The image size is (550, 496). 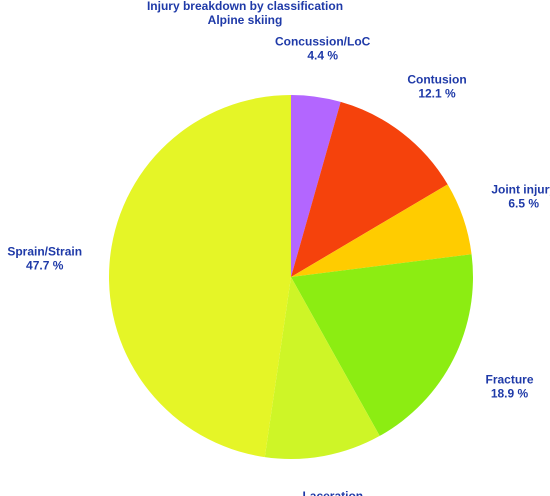 What do you see at coordinates (45, 265) in the screenshot?
I see `slice-value-label: 47.7 %` at bounding box center [45, 265].